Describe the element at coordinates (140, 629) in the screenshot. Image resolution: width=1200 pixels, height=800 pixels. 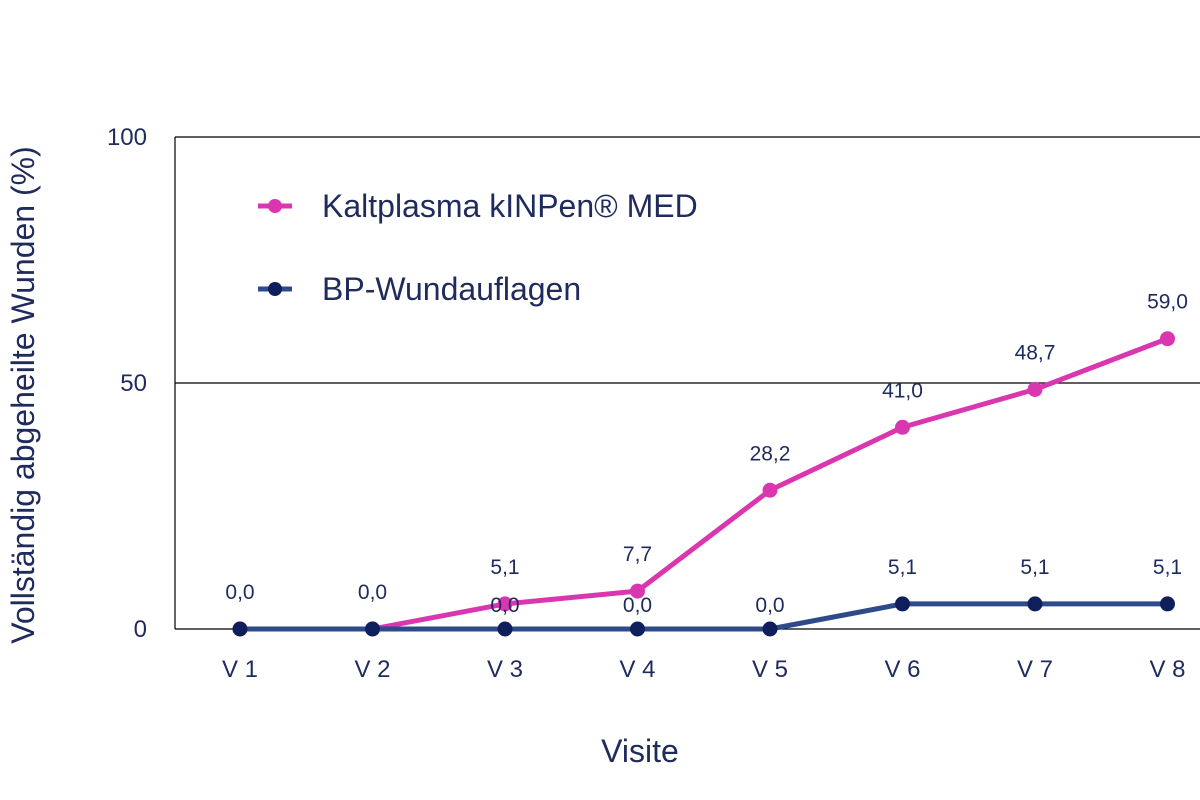
I see `y-tick-label: 0` at that location.